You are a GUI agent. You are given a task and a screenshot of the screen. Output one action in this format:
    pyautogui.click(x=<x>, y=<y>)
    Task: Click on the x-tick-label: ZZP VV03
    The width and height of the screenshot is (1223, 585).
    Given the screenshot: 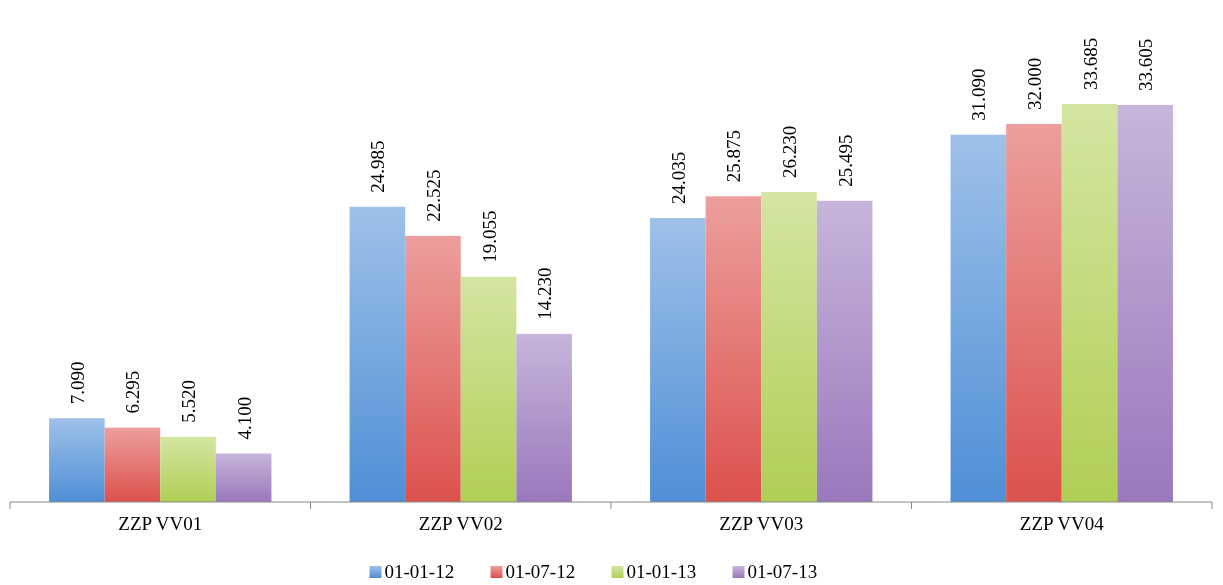 What is the action you would take?
    pyautogui.click(x=761, y=523)
    